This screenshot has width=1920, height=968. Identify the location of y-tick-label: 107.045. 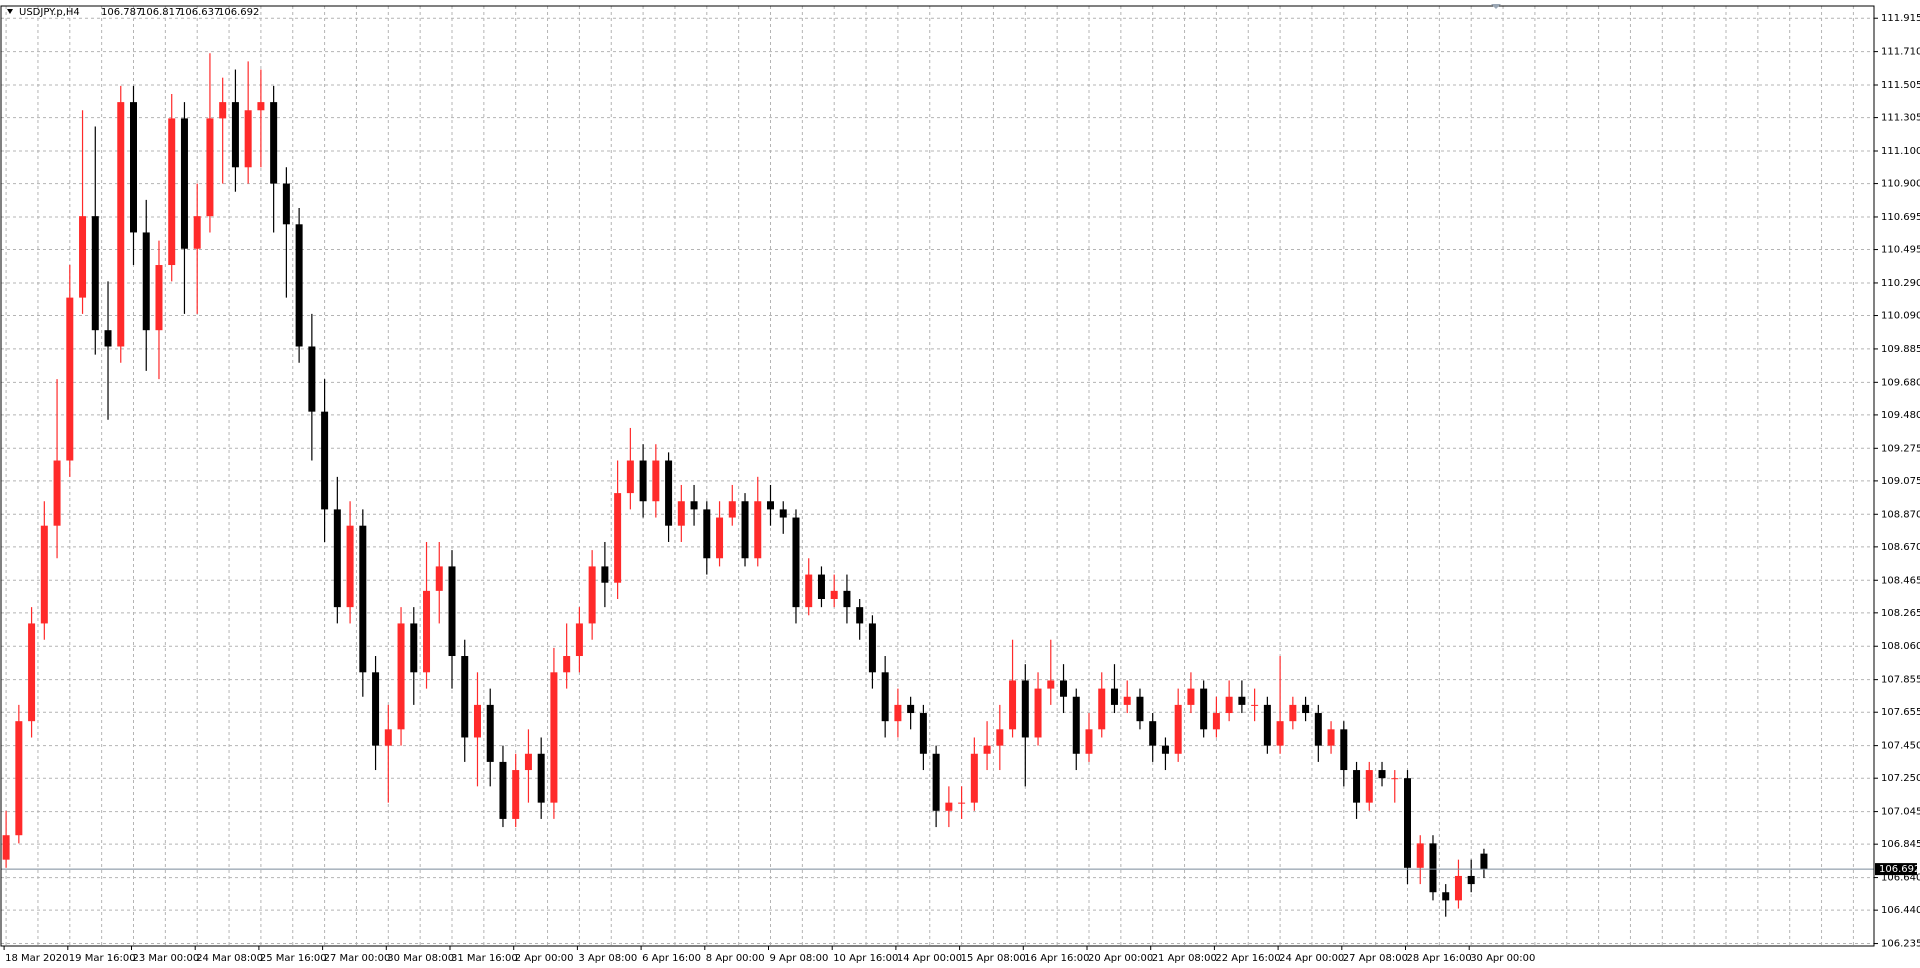
(1900, 812).